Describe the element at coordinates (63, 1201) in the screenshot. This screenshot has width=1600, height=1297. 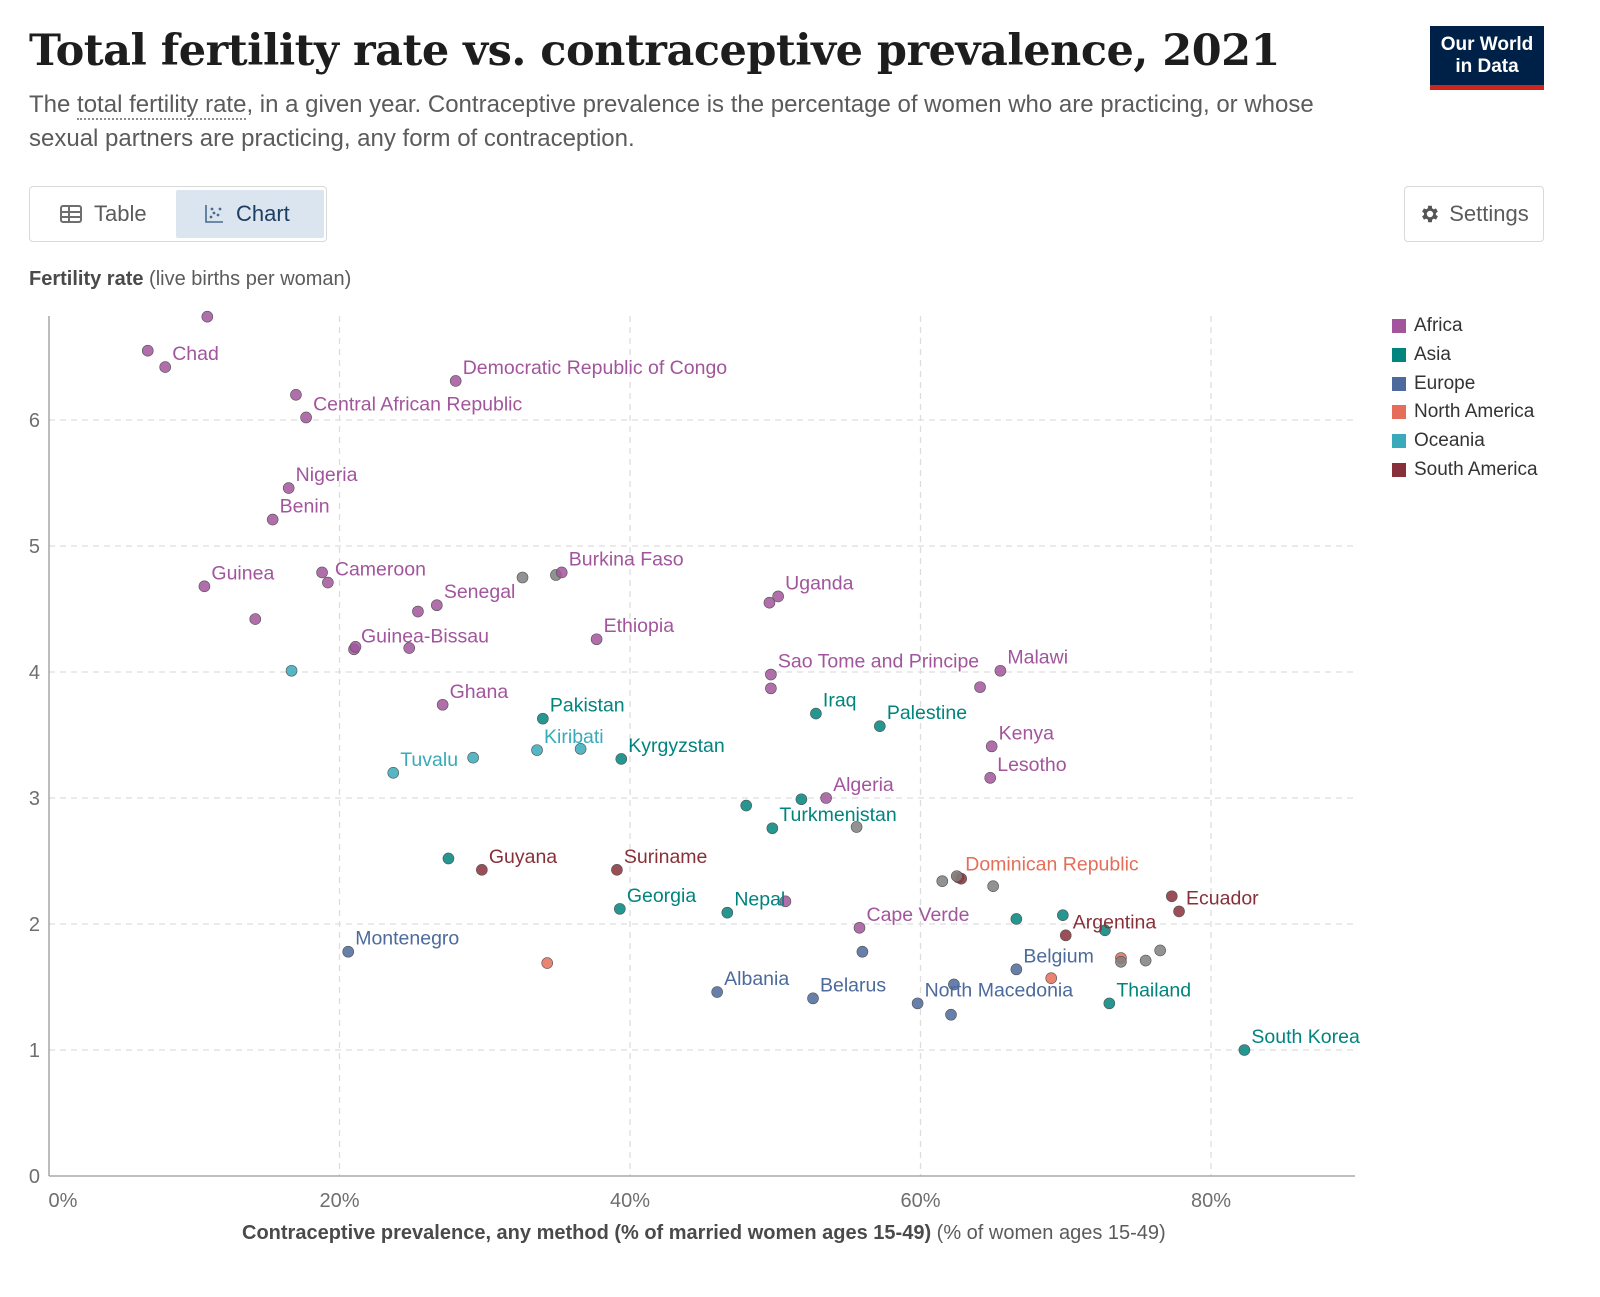
I see `x-tick-label: 0%` at that location.